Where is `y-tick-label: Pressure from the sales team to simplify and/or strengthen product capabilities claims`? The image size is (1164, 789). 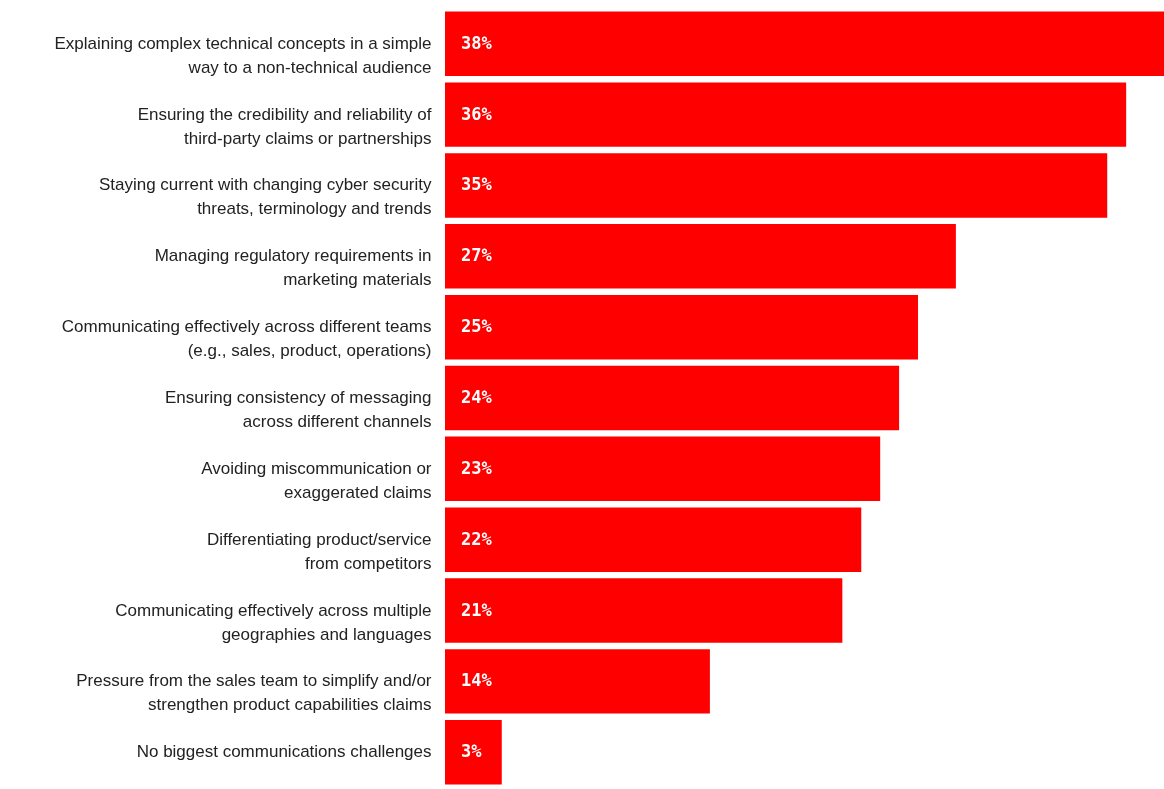 y-tick-label: Pressure from the sales team to simplify and/or strengthen product capabilities claims is located at coordinates (254, 693).